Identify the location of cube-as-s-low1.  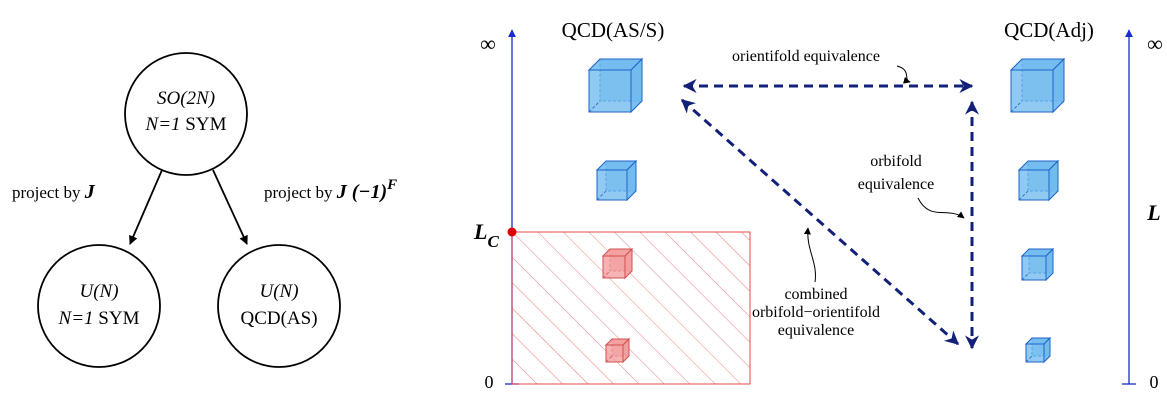
(617, 263).